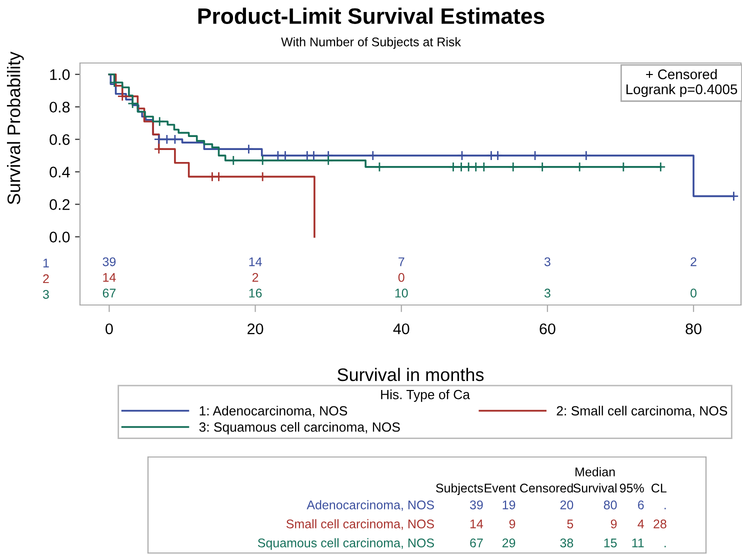 The width and height of the screenshot is (742, 554). Describe the element at coordinates (459, 489) in the screenshot. I see `category-label: Subjects` at that location.